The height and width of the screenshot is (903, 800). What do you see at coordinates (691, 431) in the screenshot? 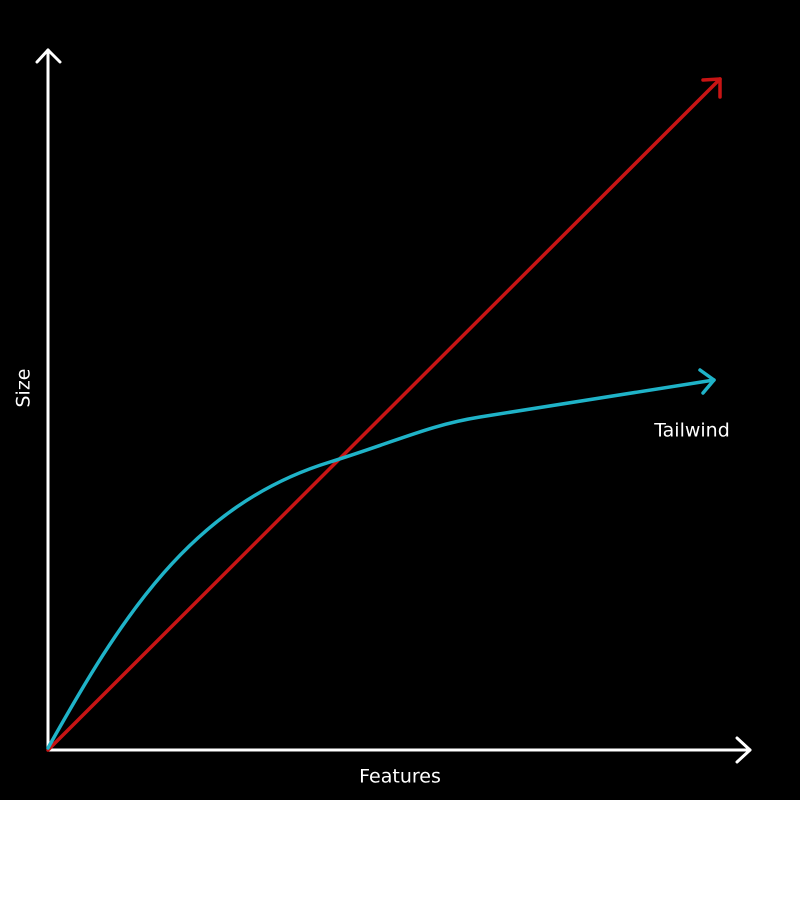
I see `curve-label: Tailwind` at bounding box center [691, 431].